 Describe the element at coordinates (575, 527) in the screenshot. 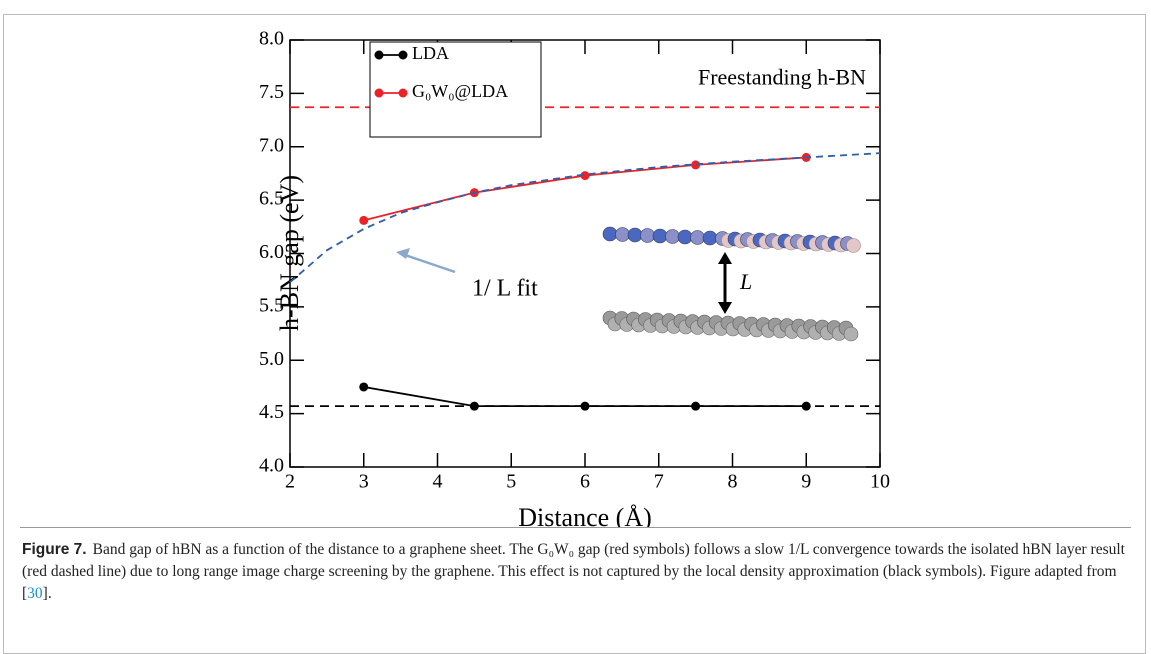

I see `separator` at that location.